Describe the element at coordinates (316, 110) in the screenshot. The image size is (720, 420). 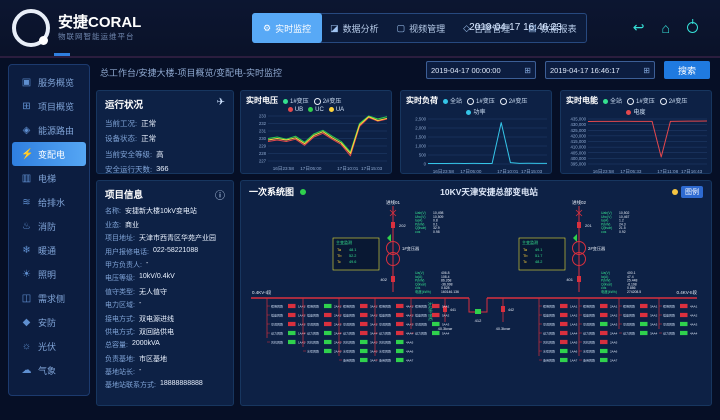
I see `legend-item-UC: UC` at that location.